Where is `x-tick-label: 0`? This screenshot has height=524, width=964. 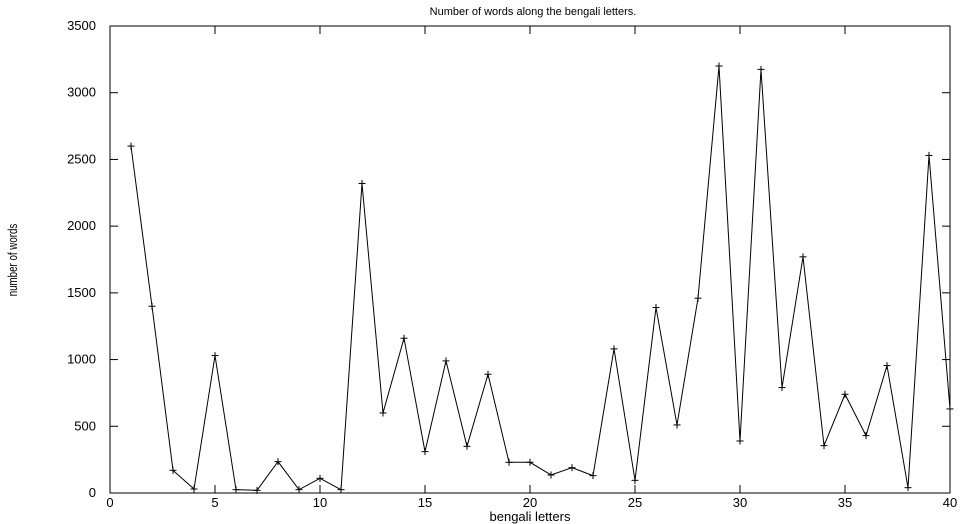 x-tick-label: 0 is located at coordinates (109, 502).